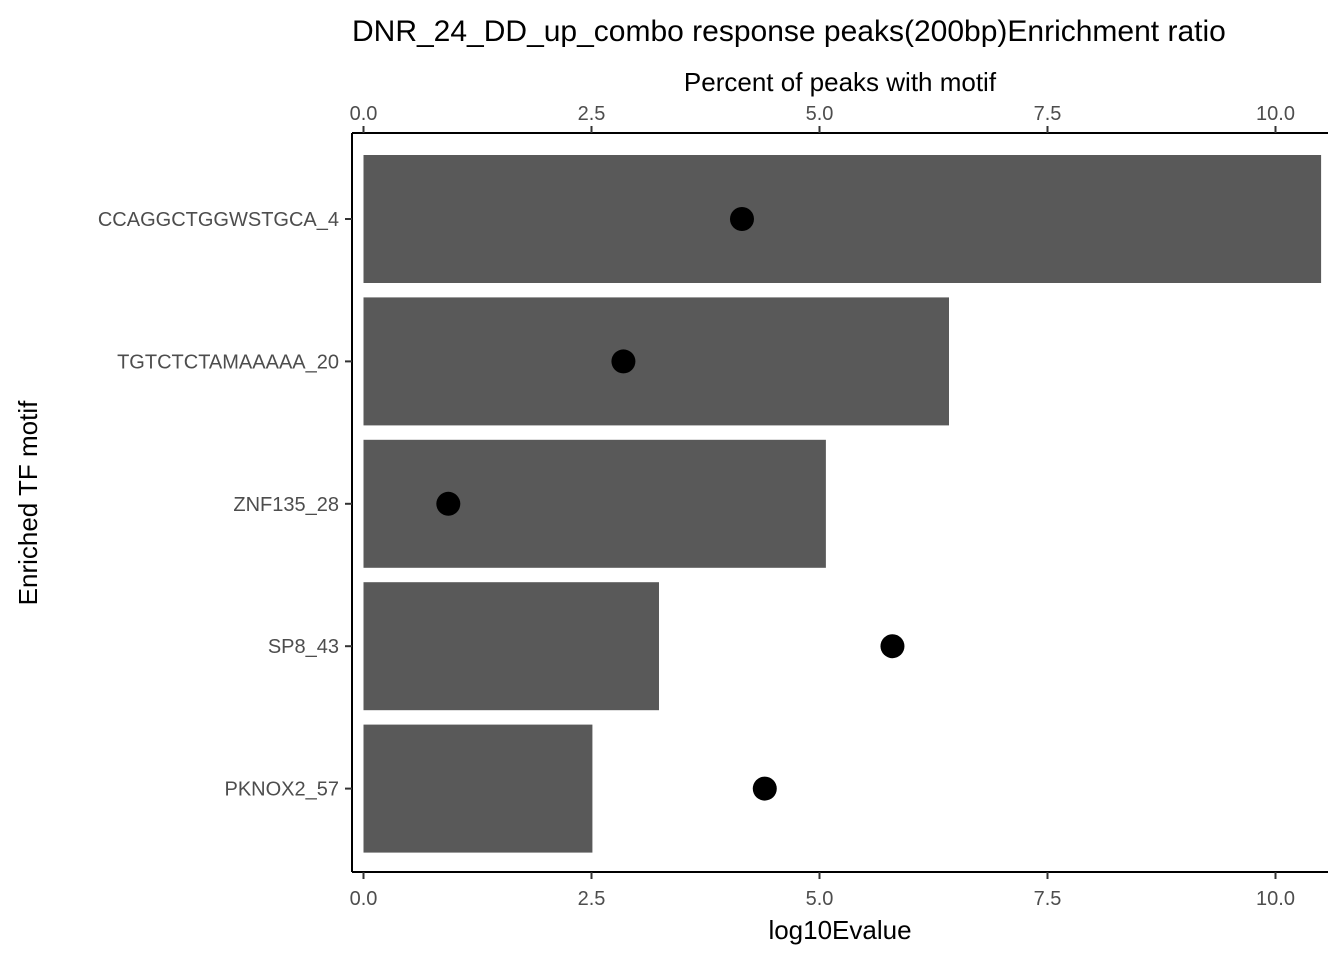 The height and width of the screenshot is (960, 1344). I want to click on top-tick-label-2: 5.0, so click(820, 114).